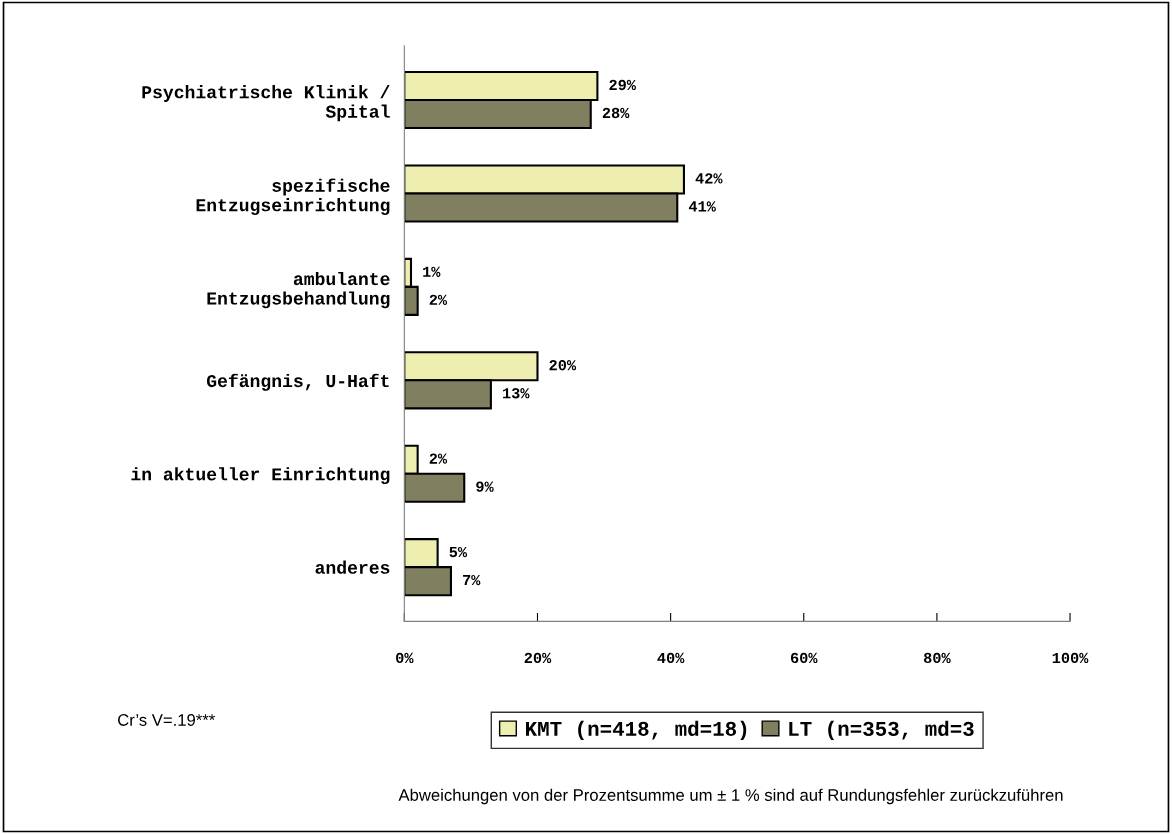 Image resolution: width=1172 pixels, height=834 pixels. I want to click on x-tick-label: 80%, so click(937, 658).